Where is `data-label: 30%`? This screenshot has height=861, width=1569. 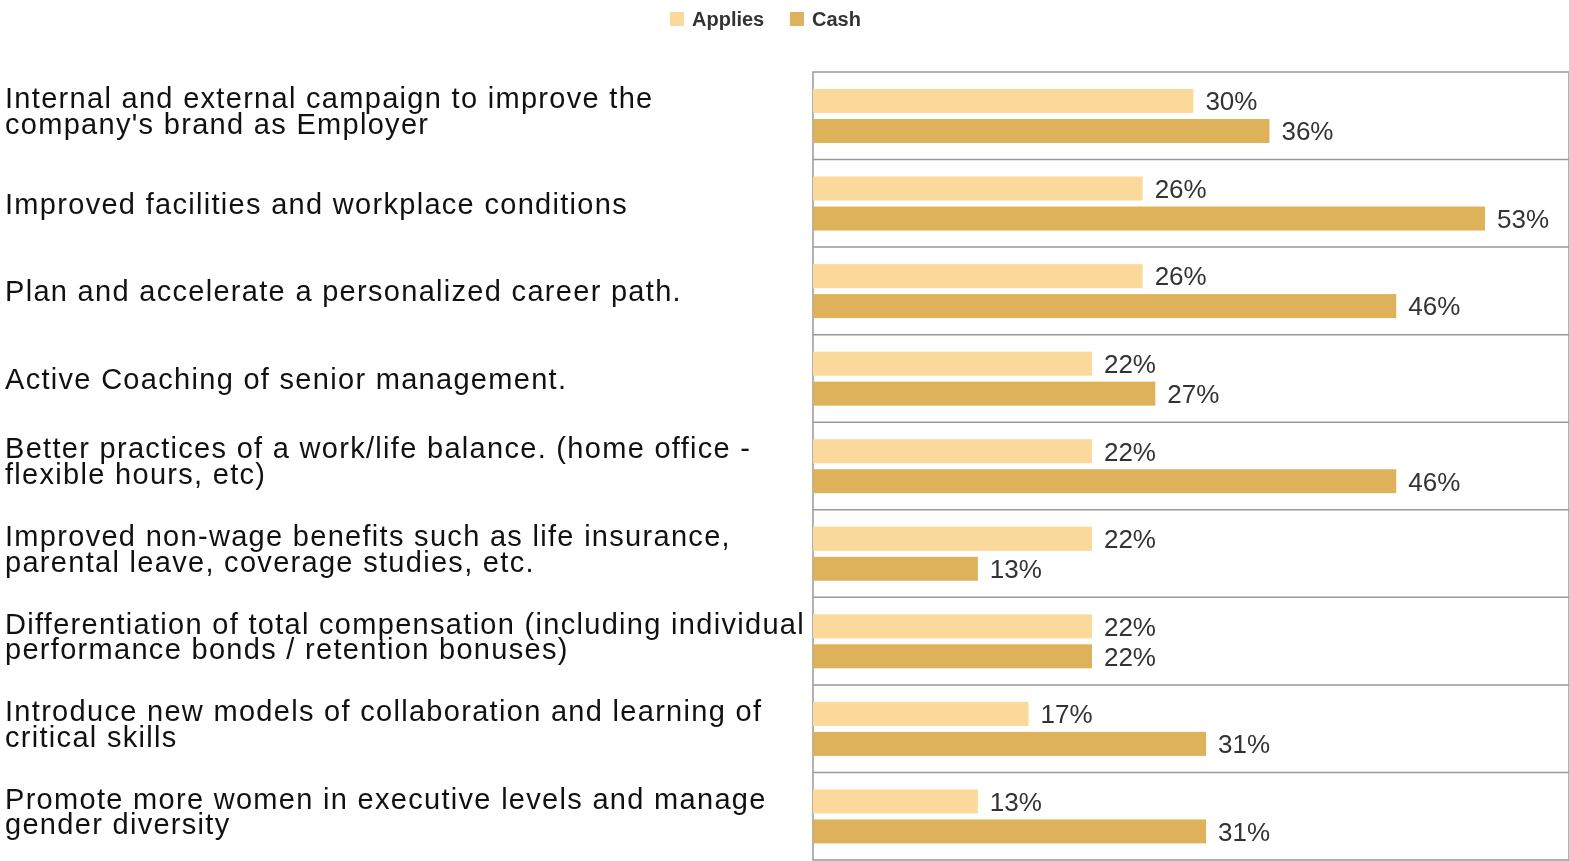
data-label: 30% is located at coordinates (1231, 101).